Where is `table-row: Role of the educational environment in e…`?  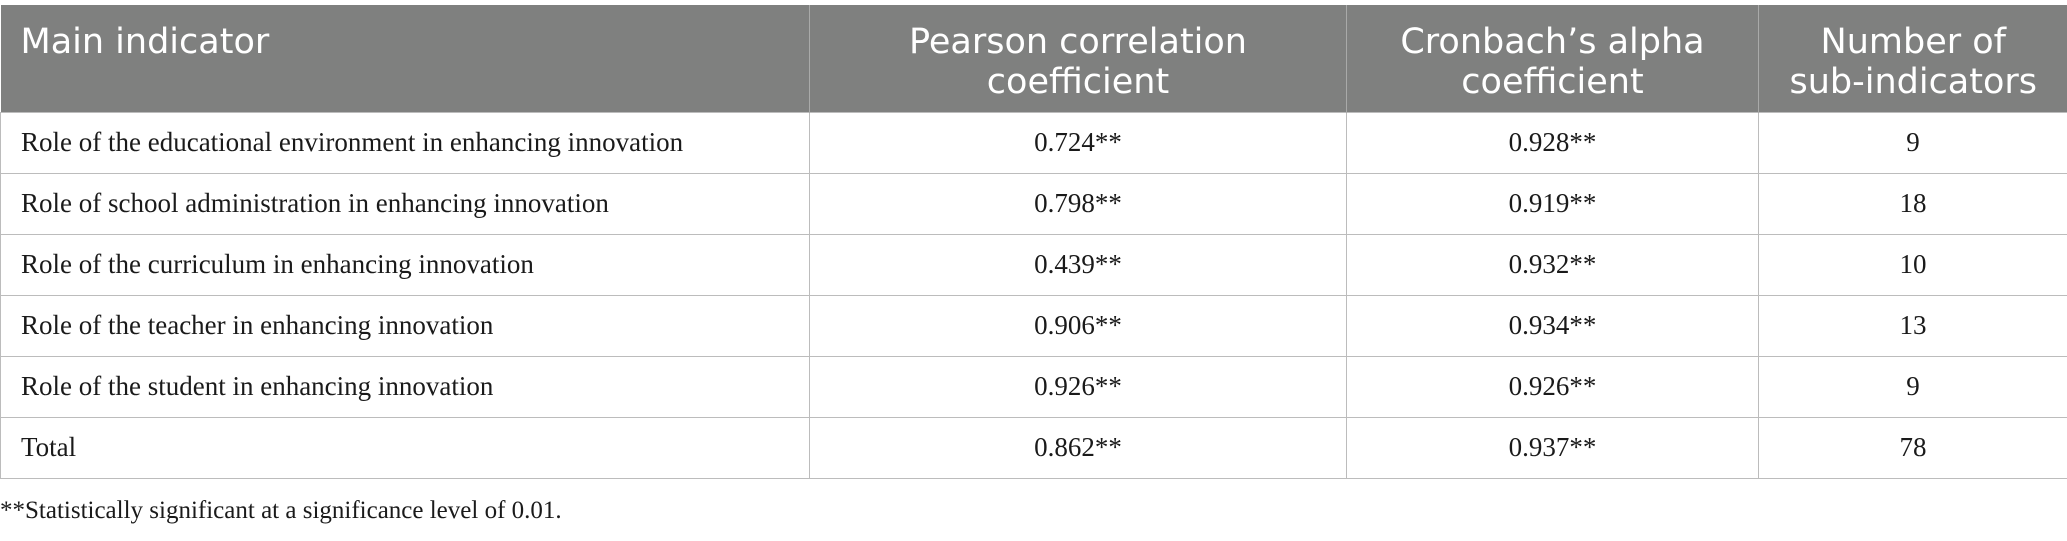
table-row: Role of the educational environment in e… is located at coordinates (1033, 142).